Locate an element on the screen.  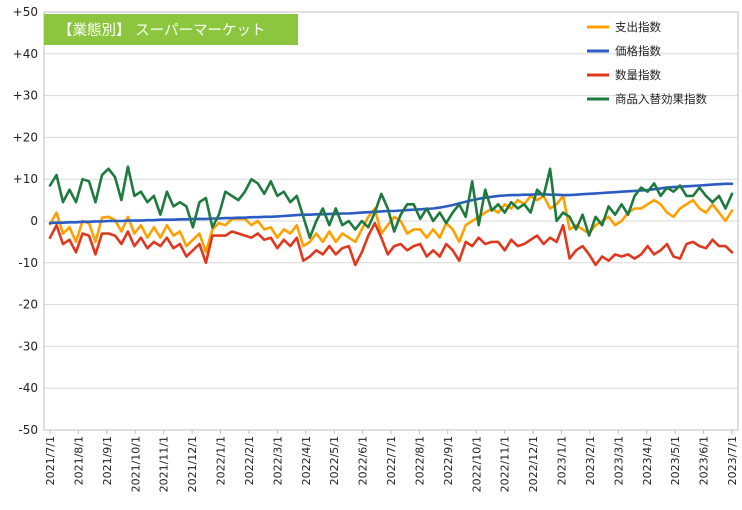
y-tick-label: -30 is located at coordinates (28, 346).